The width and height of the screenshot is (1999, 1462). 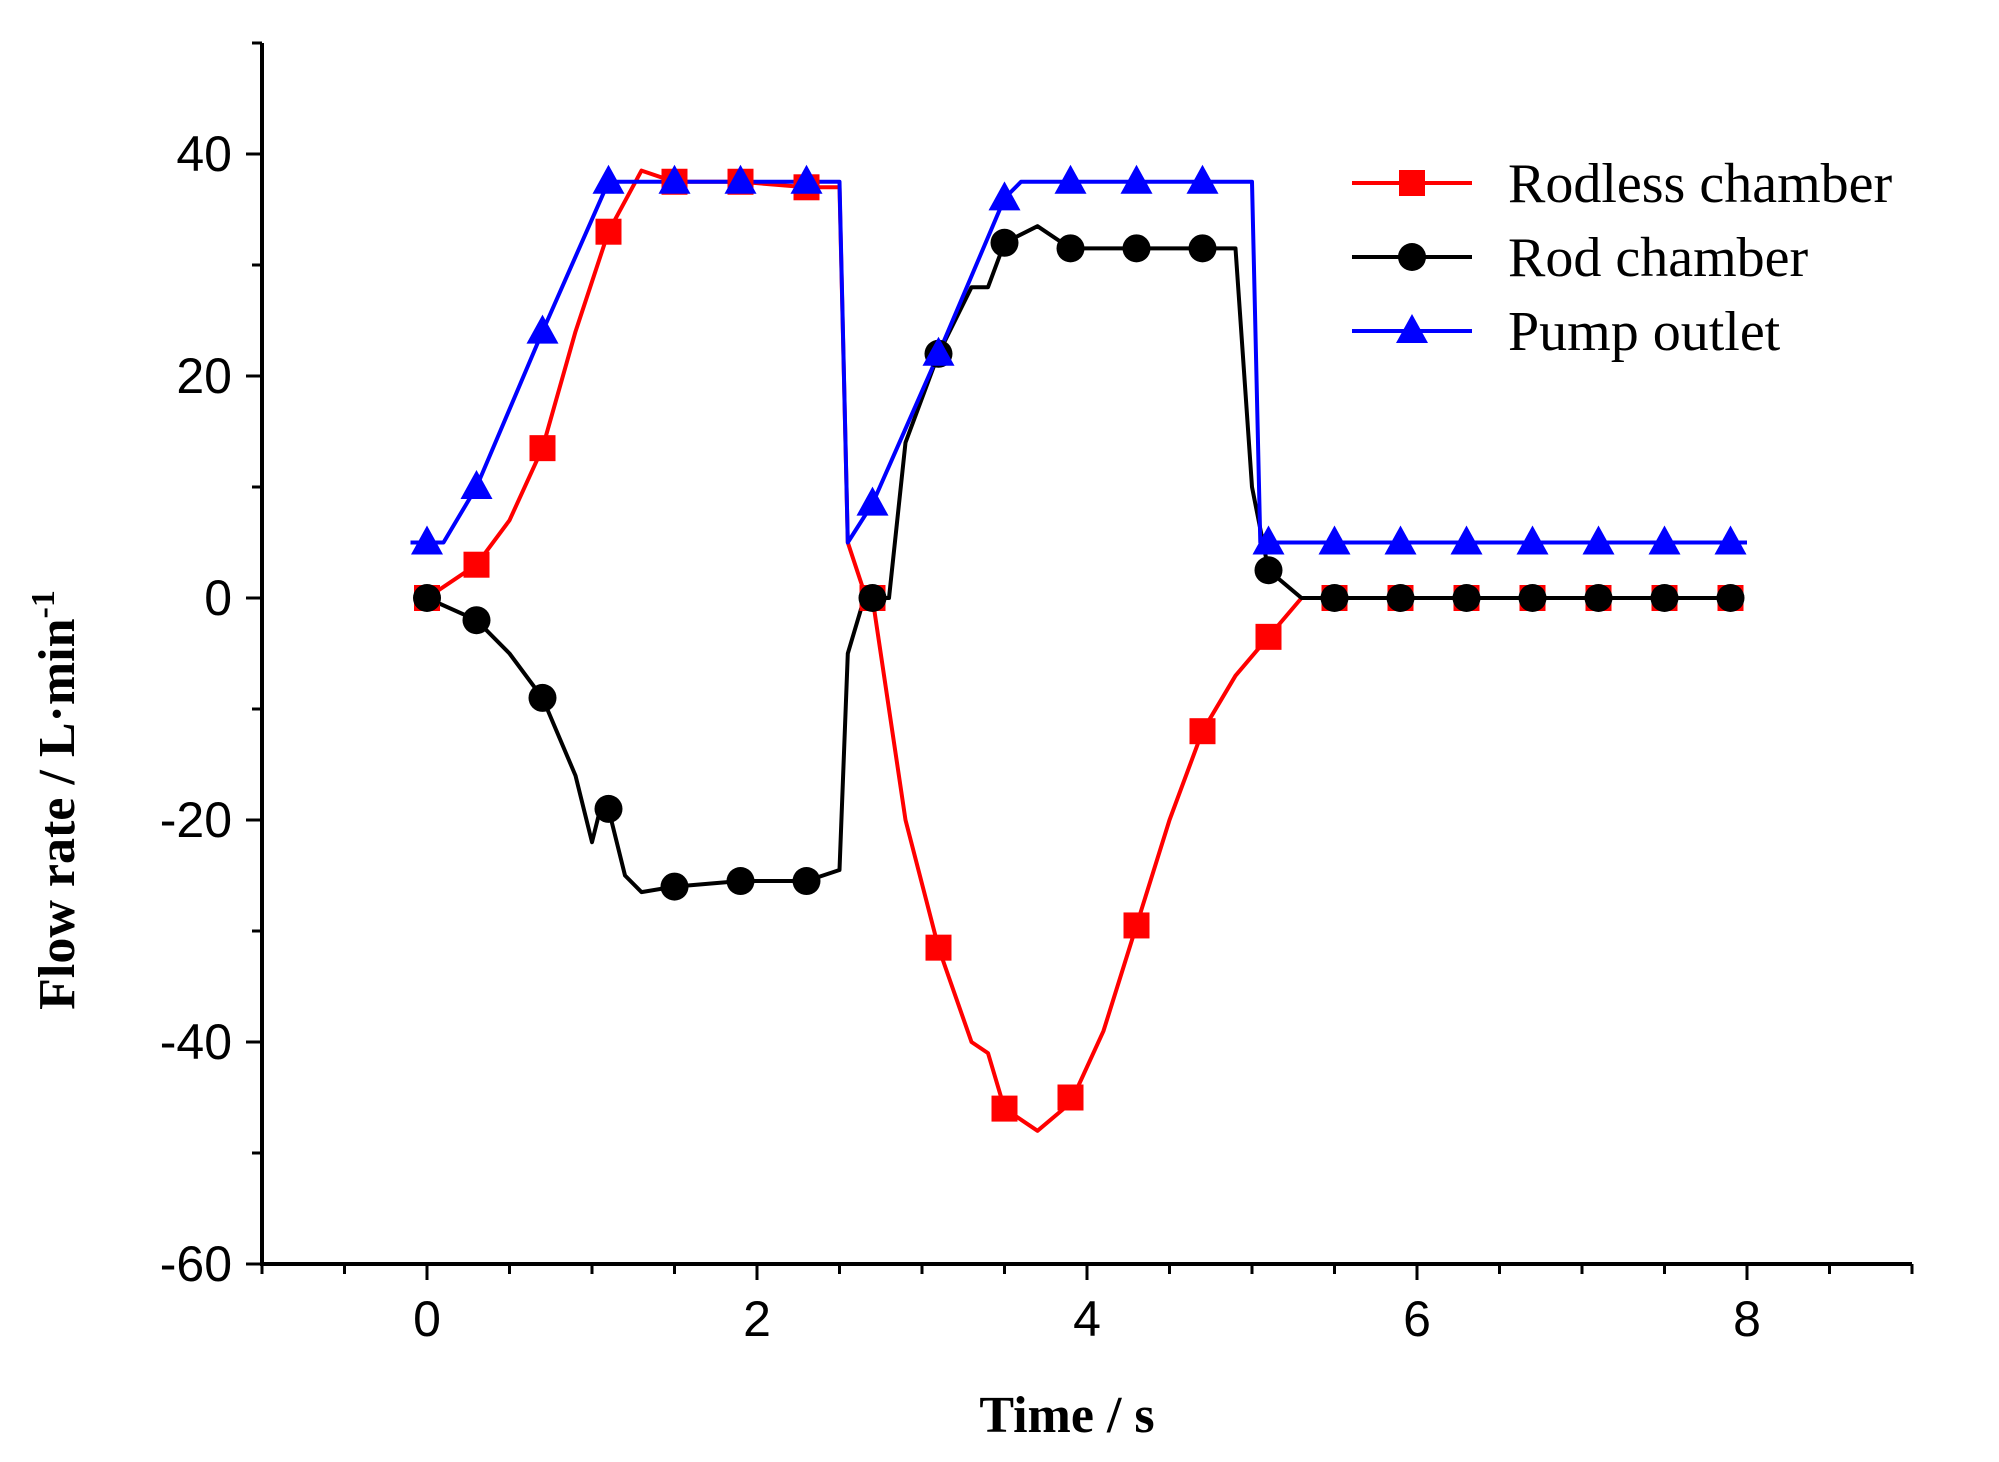 What do you see at coordinates (204, 154) in the screenshot?
I see `y-tick-label: 40` at bounding box center [204, 154].